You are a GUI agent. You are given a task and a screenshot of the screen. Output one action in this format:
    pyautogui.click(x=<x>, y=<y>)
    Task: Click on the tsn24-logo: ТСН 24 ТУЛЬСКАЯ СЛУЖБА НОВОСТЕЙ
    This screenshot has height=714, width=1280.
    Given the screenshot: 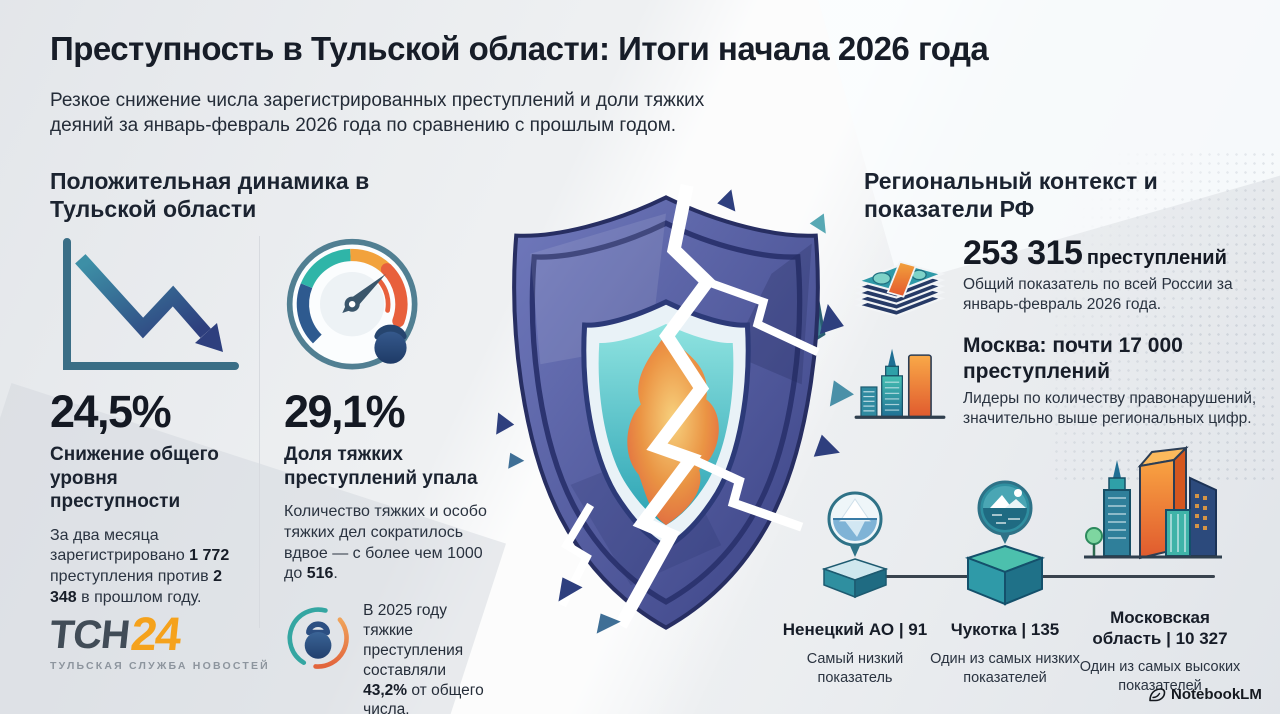 What is the action you would take?
    pyautogui.click(x=159, y=640)
    